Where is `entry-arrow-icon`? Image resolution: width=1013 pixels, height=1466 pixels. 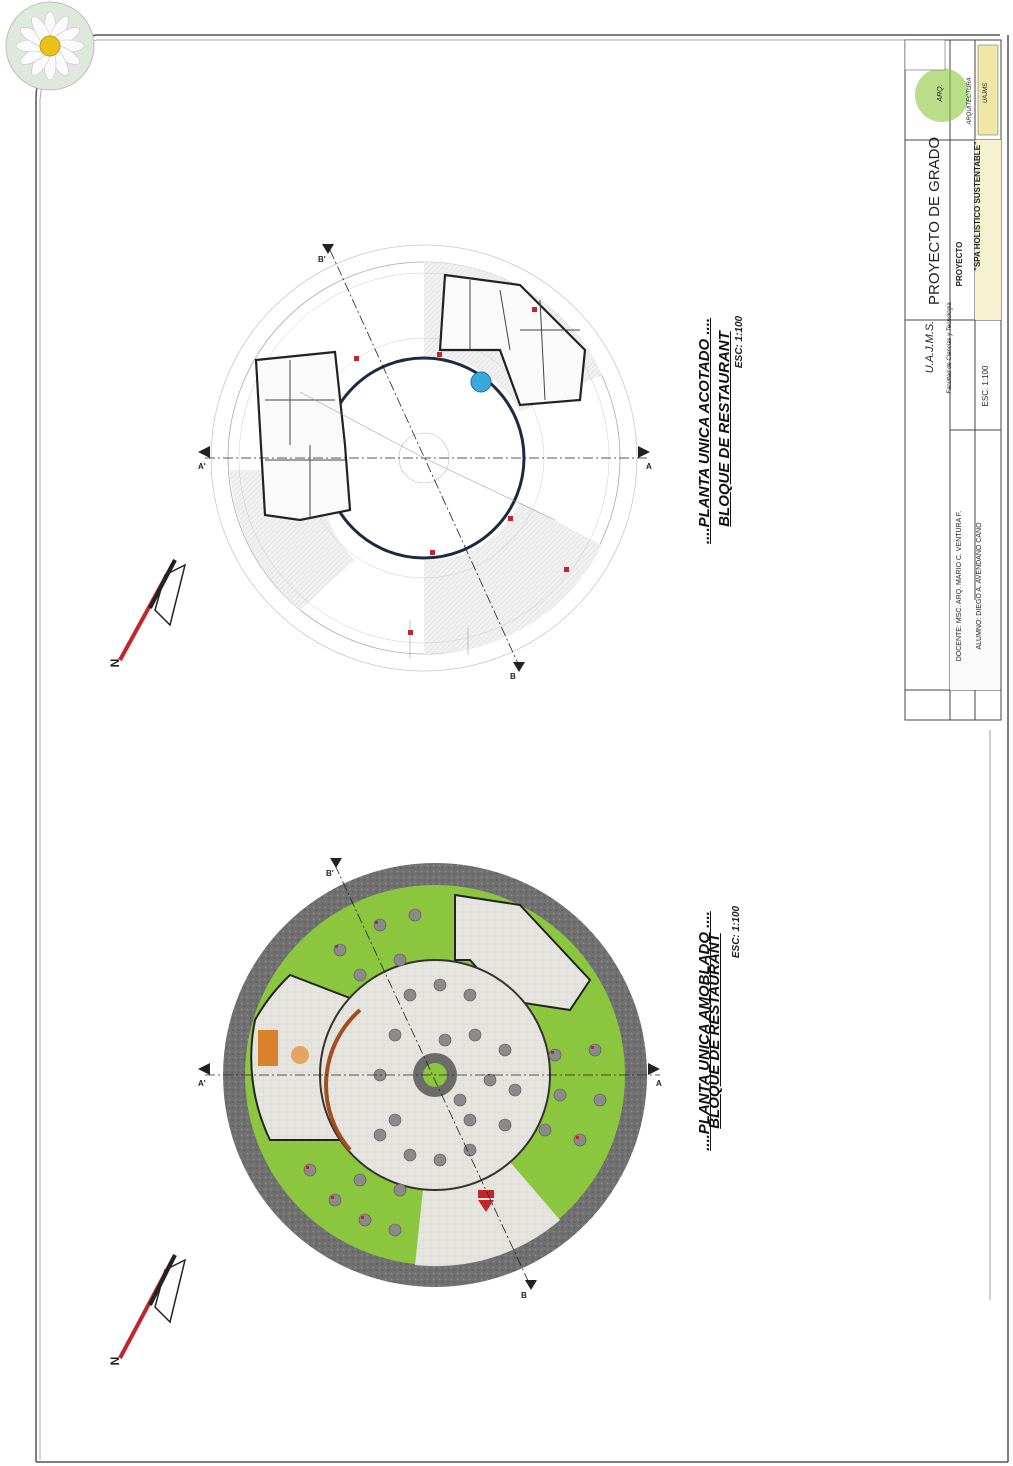 entry-arrow-icon is located at coordinates (486, 1201).